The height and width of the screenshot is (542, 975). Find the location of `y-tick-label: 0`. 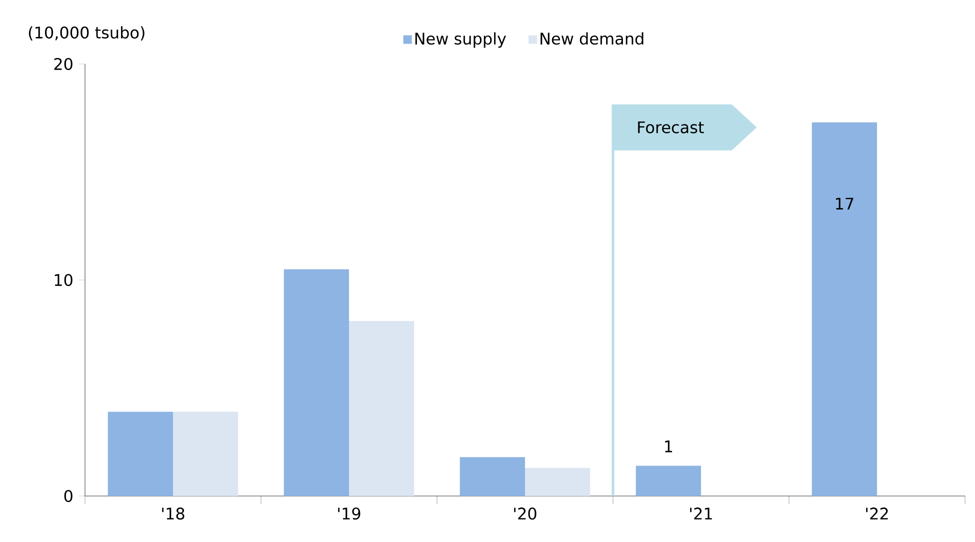

y-tick-label: 0 is located at coordinates (68, 496).